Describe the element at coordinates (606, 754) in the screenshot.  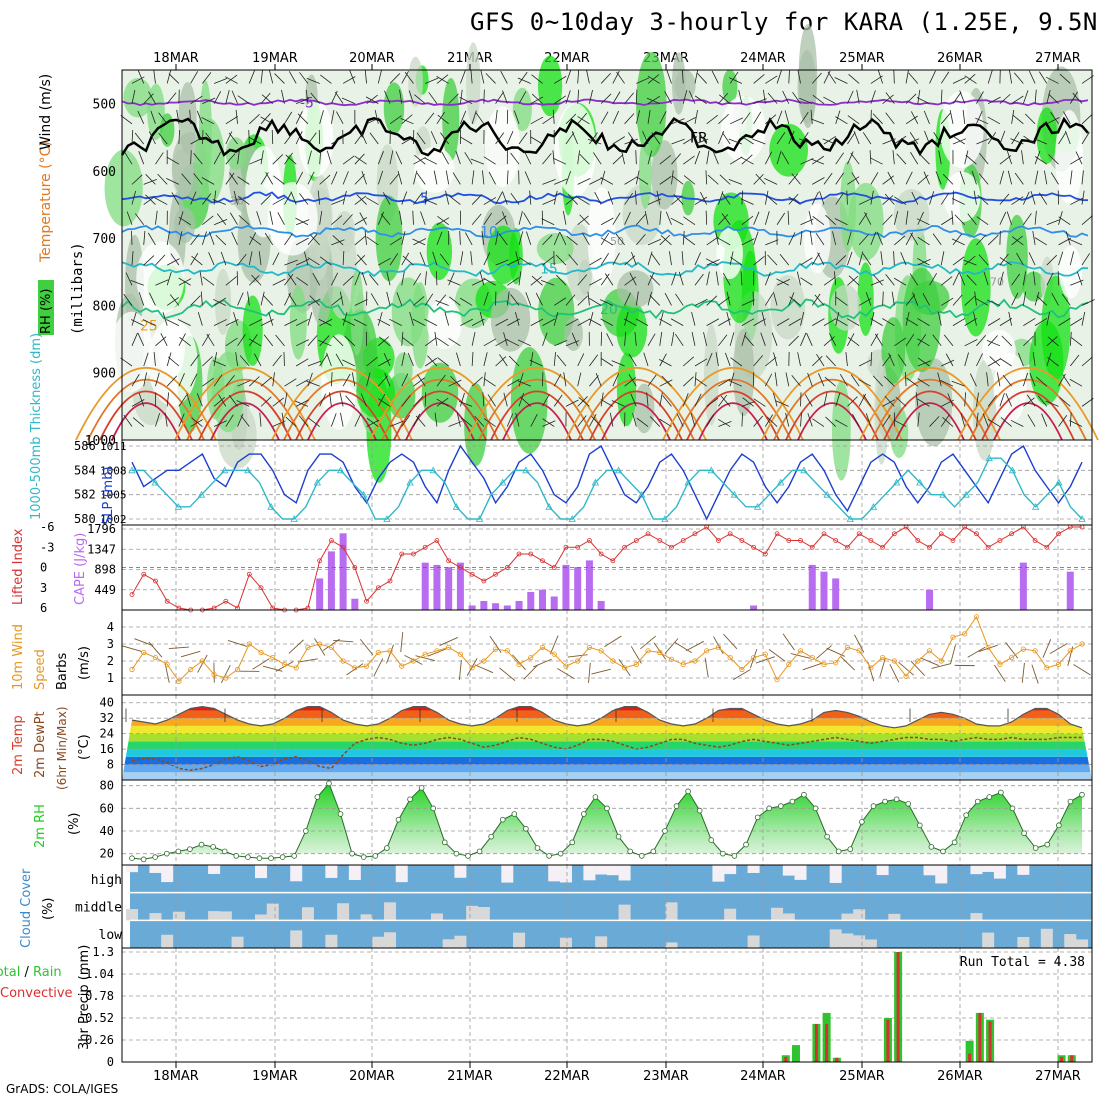
I see `dewpoint-line` at that location.